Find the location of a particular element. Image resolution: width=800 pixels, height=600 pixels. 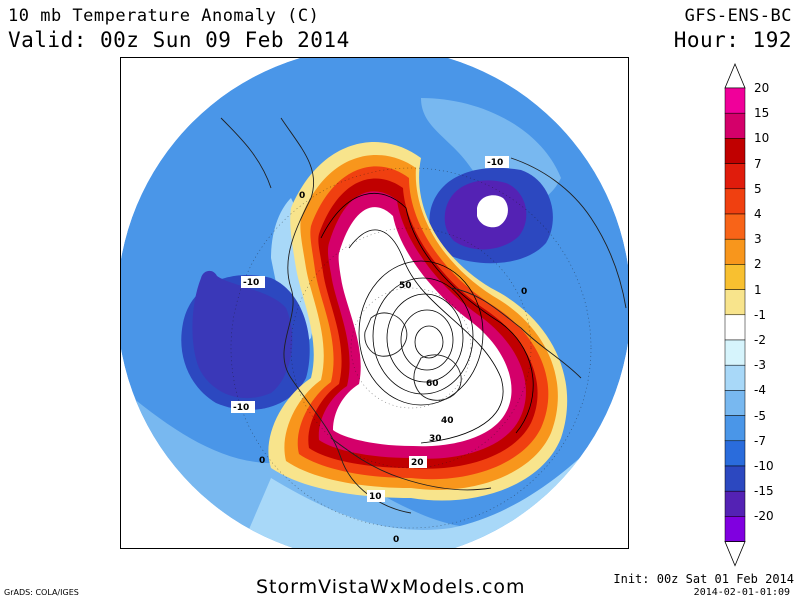

legend-label: 5 is located at coordinates (758, 188).